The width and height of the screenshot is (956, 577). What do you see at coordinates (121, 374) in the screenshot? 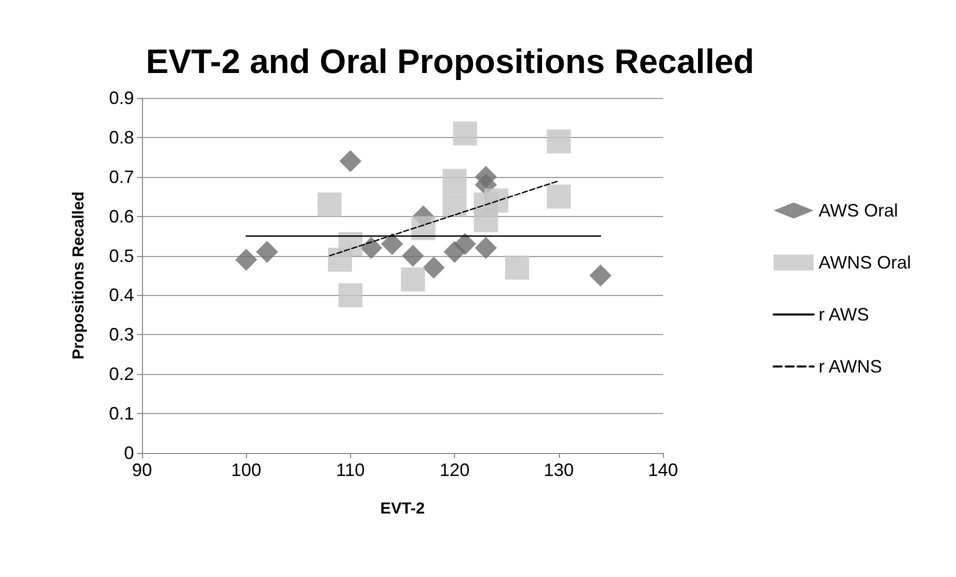
I see `y-tick-label: 0.2` at bounding box center [121, 374].